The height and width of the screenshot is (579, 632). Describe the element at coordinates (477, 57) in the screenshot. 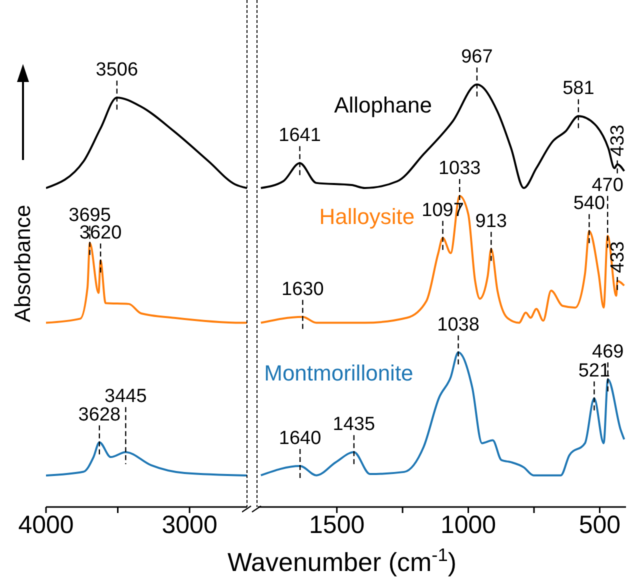

I see `annotation: 967` at that location.